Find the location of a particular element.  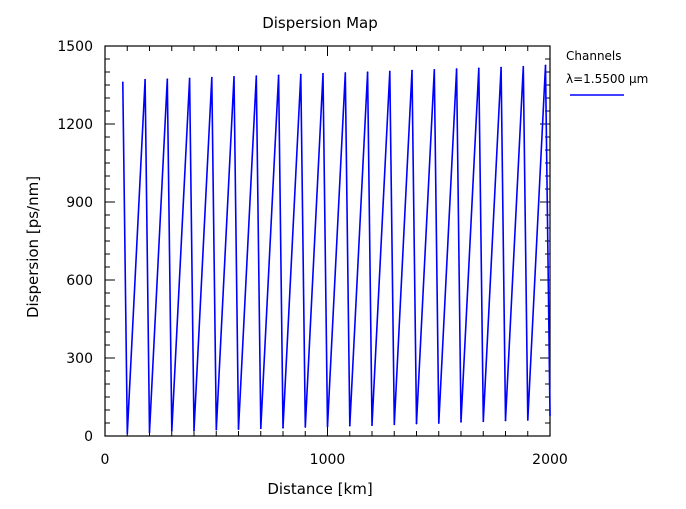

y-tick-labels: 0 300 600 900 1200 1500 is located at coordinates (75, 242).